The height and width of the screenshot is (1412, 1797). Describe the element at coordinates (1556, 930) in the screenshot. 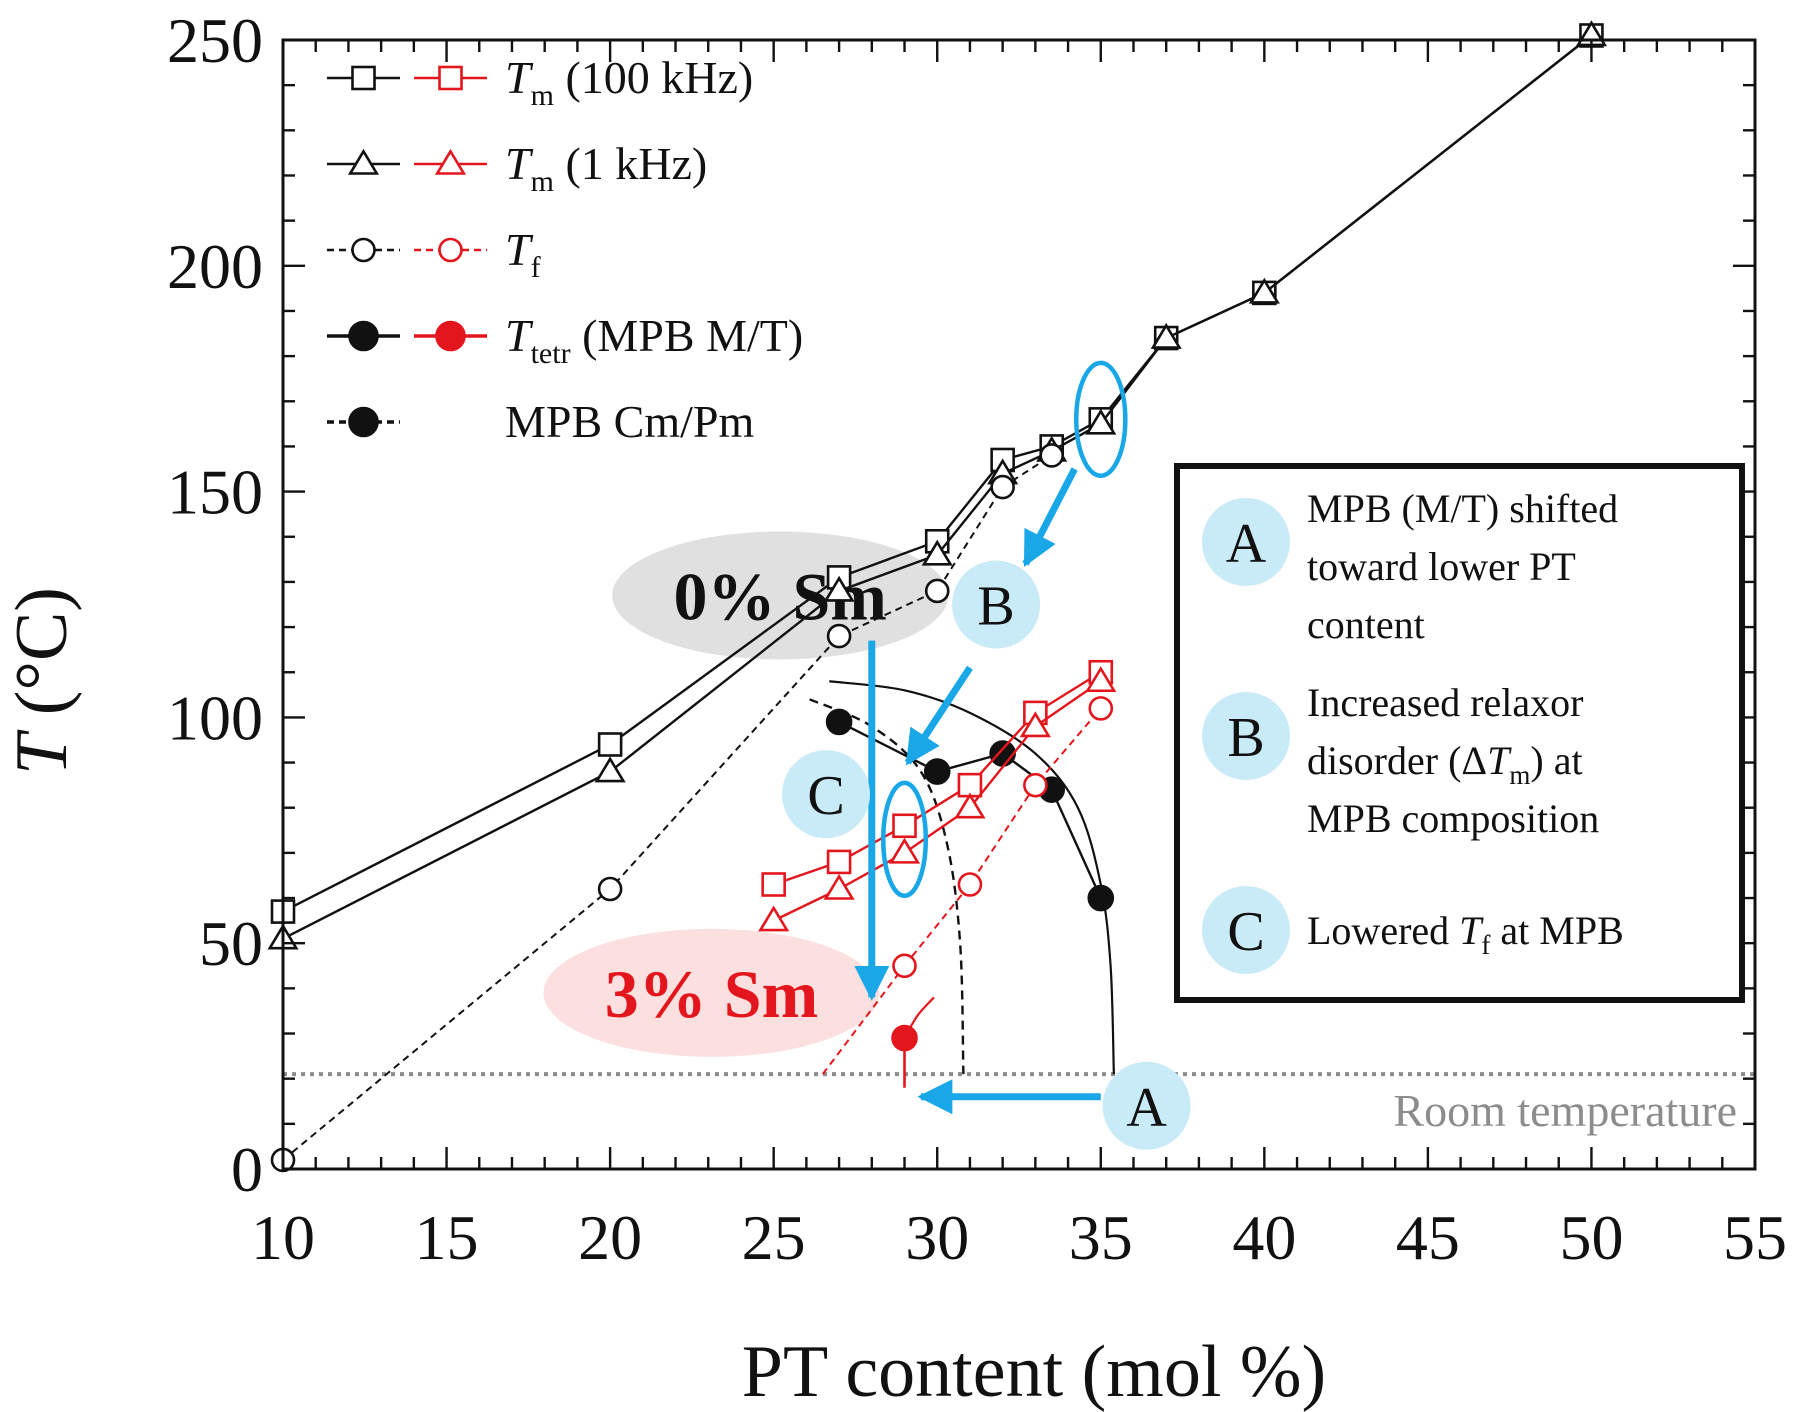

I see `info-segment: at MPB` at that location.